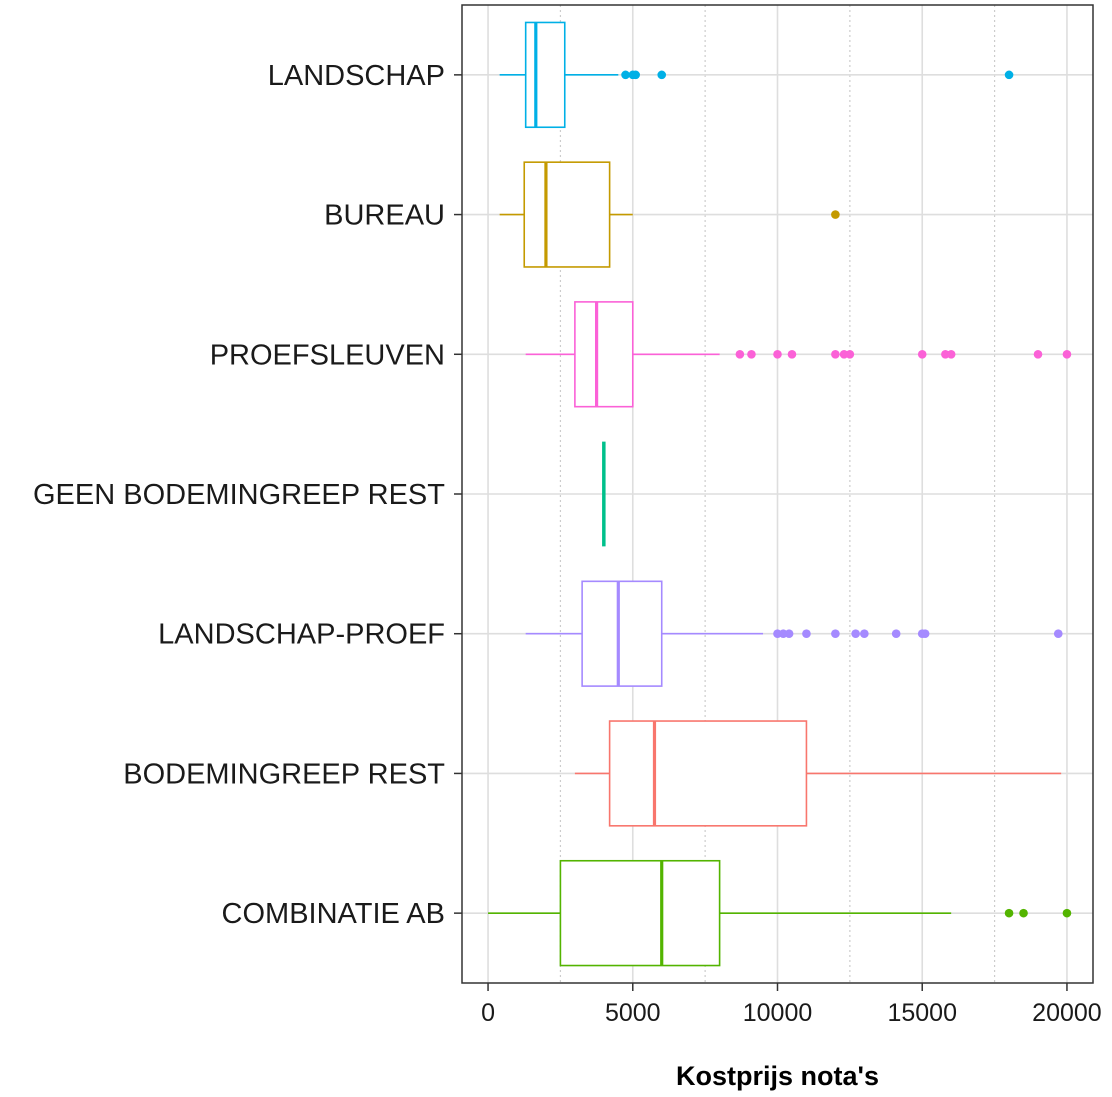 Image resolution: width=1112 pixels, height=1097 pixels. I want to click on box-combinatie-ab, so click(780, 913).